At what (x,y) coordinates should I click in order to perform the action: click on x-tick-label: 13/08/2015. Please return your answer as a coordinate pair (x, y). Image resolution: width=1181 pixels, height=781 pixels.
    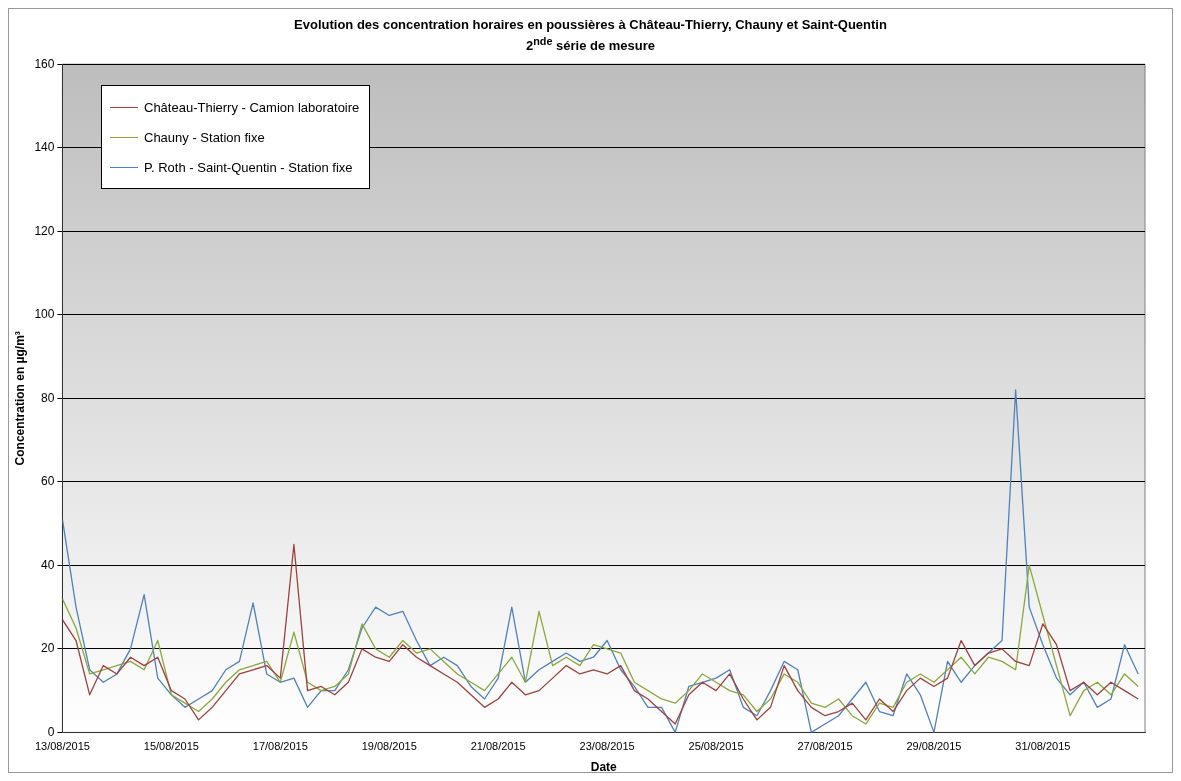
    Looking at the image, I should click on (62, 746).